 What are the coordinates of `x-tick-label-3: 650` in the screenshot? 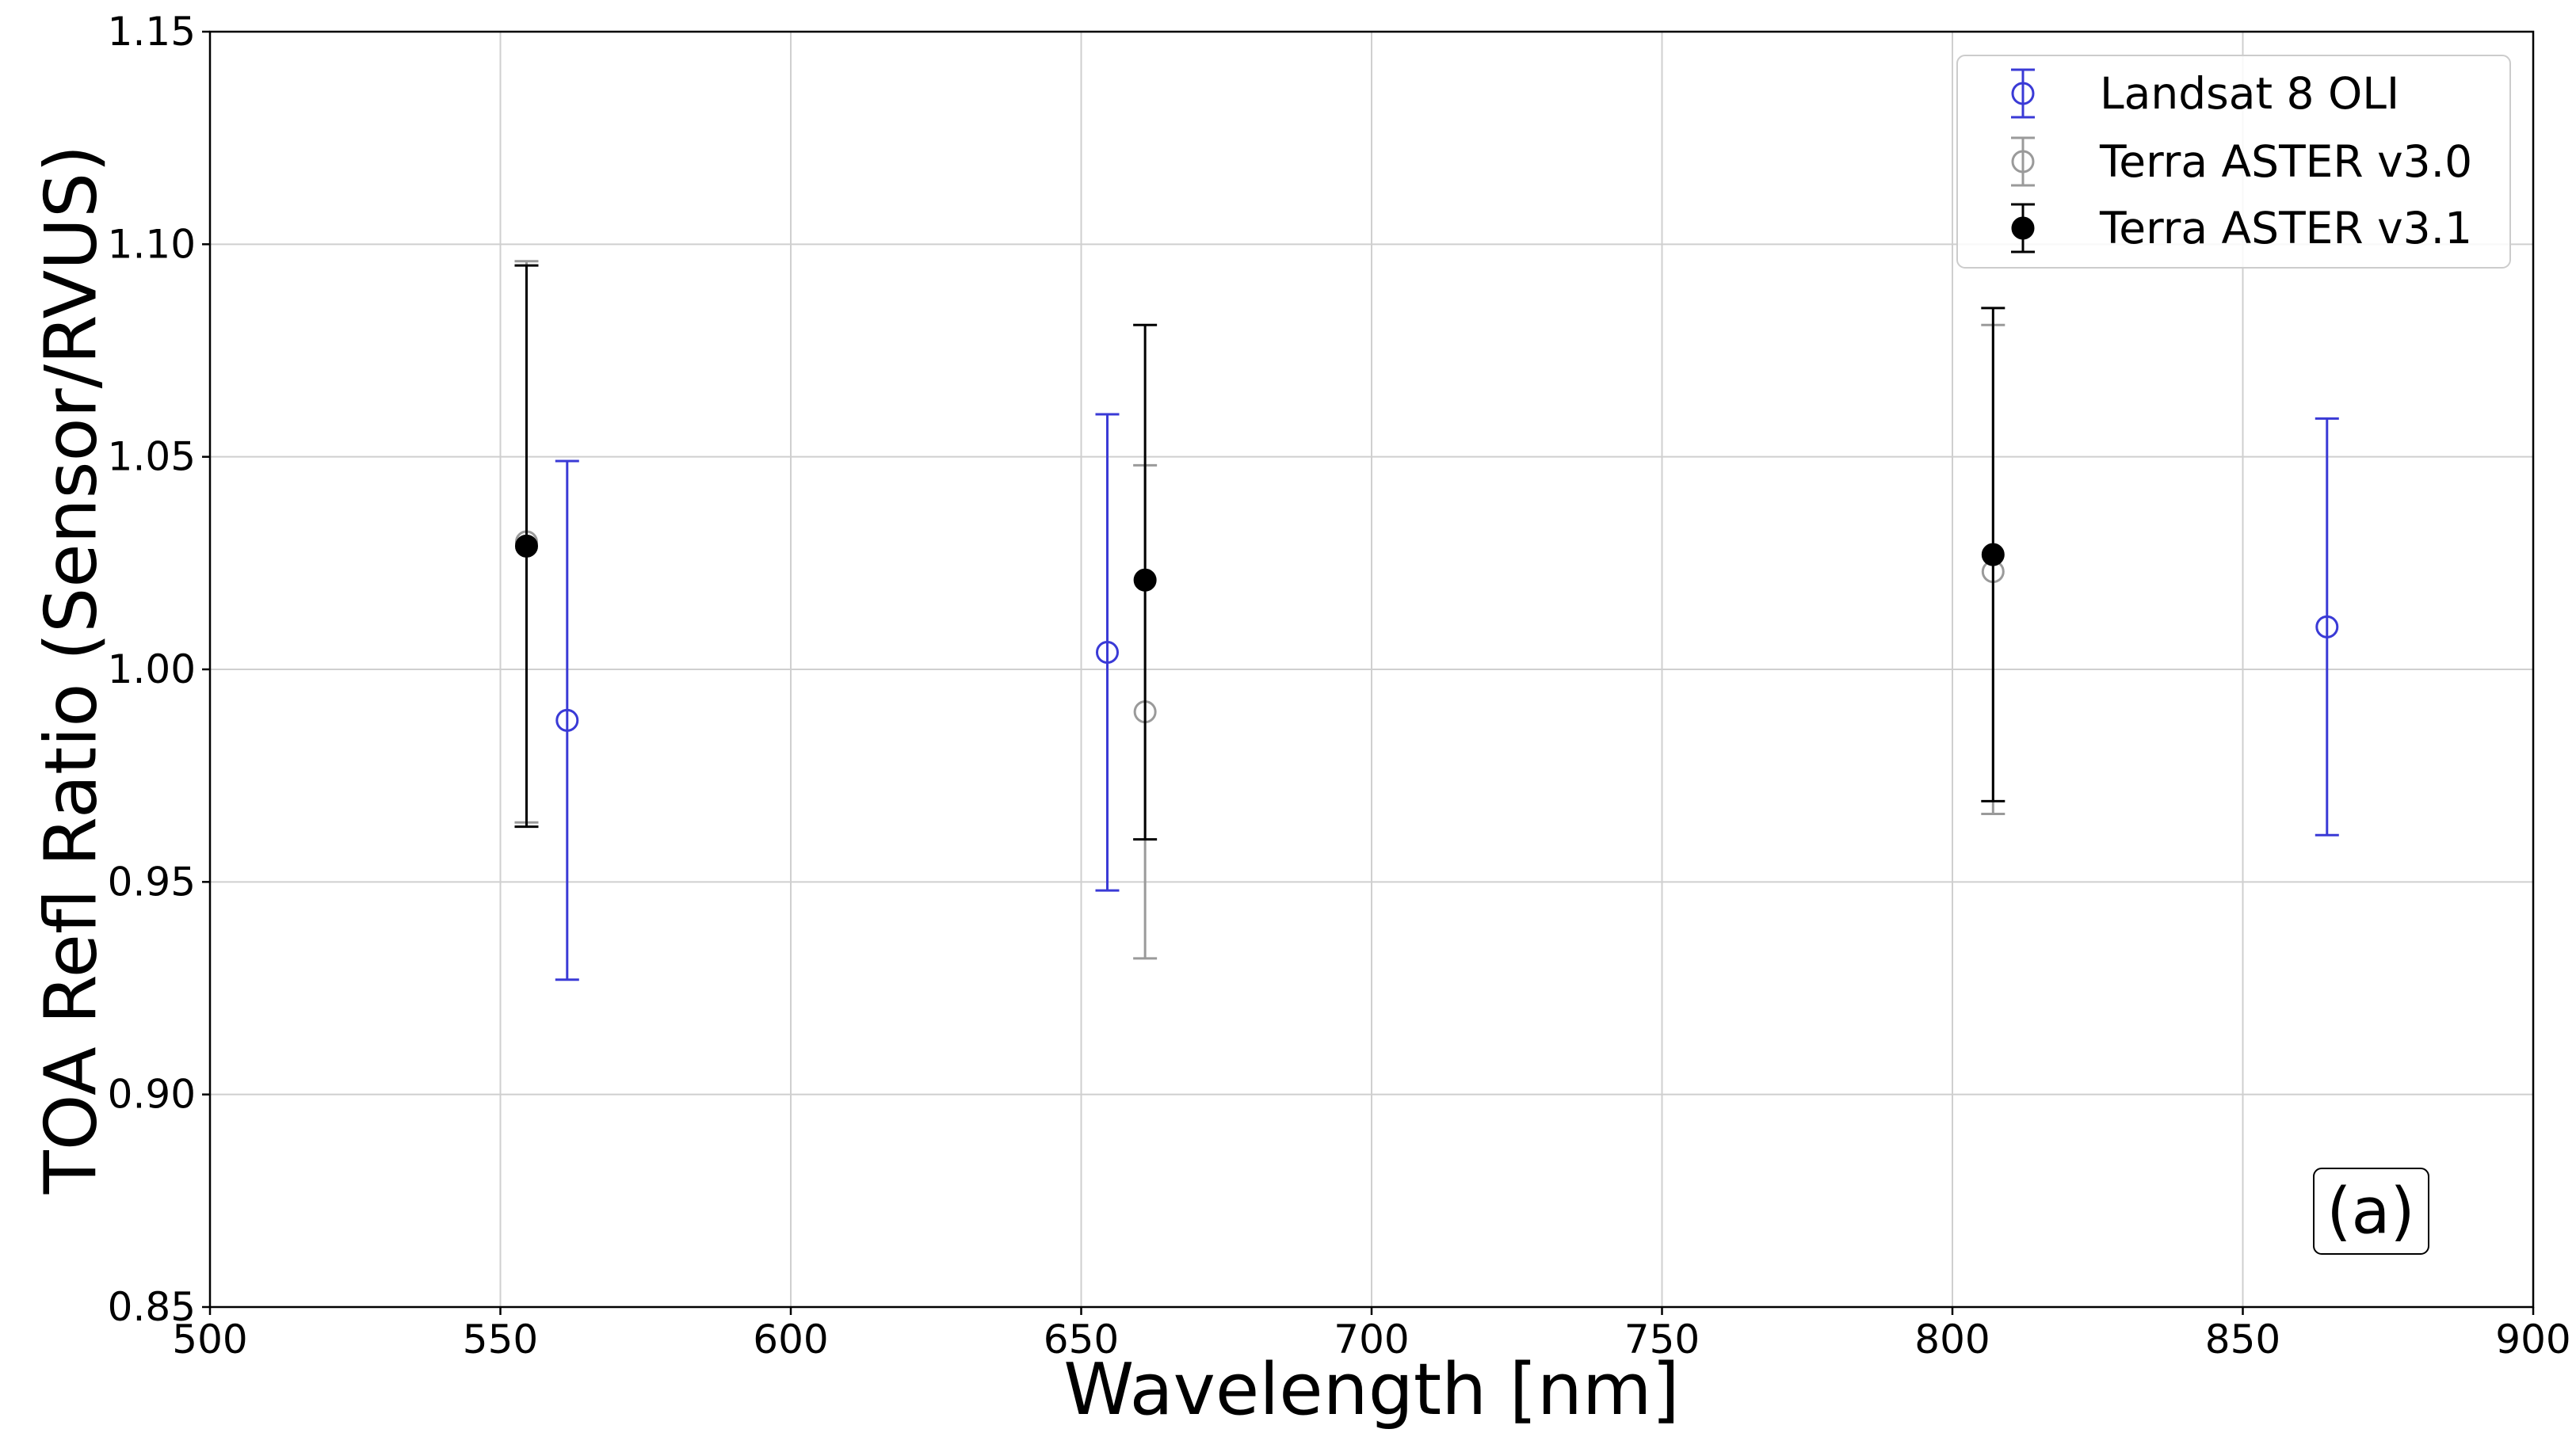 It's located at (1081, 1340).